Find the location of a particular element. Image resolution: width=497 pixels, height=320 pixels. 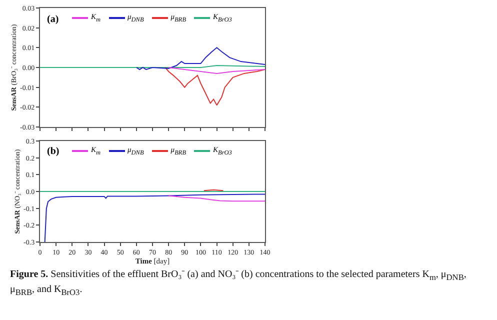

annotation: (b) is located at coordinates (53, 151).